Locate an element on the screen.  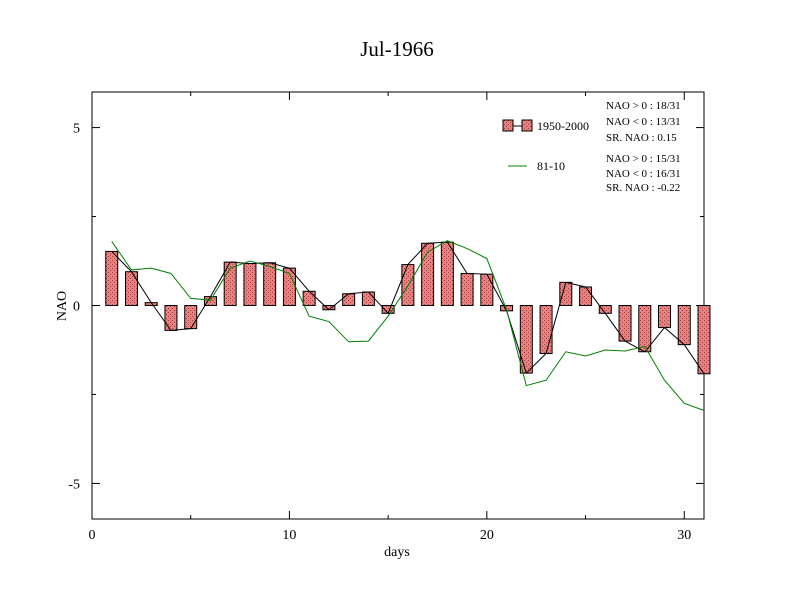
chart-title: Jul-1966 is located at coordinates (397, 49).